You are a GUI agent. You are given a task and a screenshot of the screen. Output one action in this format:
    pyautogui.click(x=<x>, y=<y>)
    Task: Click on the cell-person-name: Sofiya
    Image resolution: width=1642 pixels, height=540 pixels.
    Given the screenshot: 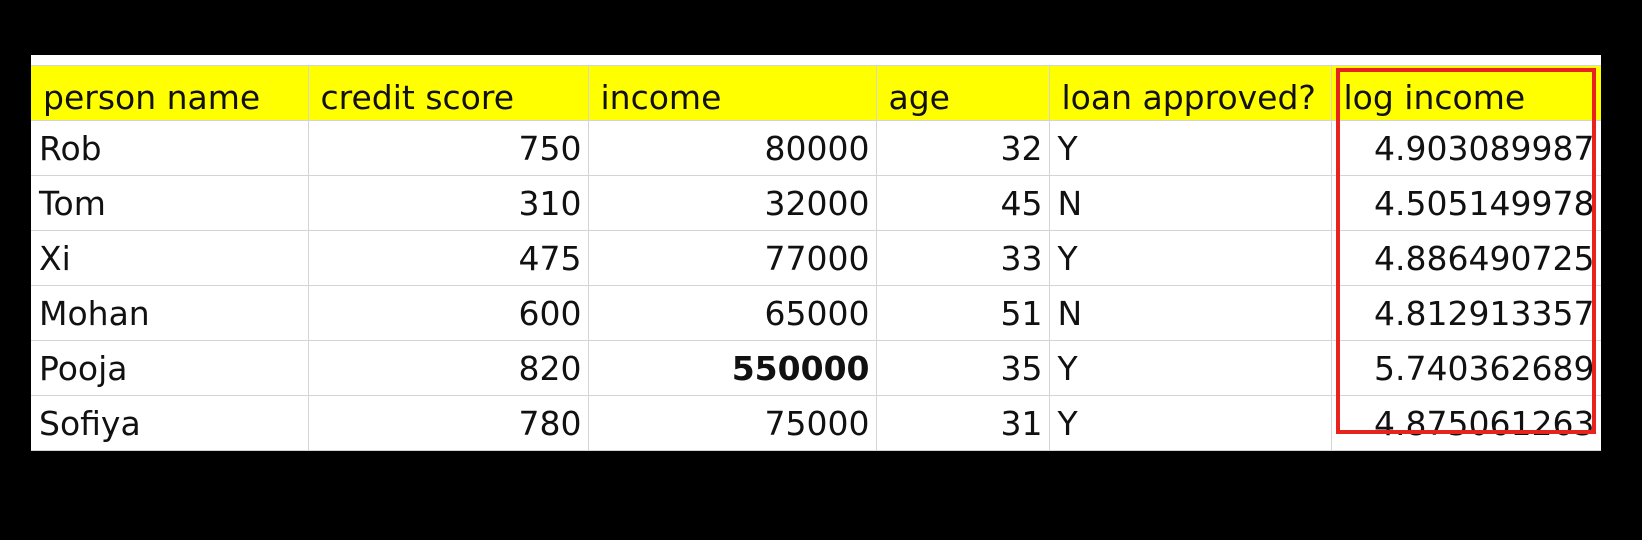 What is the action you would take?
    pyautogui.click(x=170, y=423)
    